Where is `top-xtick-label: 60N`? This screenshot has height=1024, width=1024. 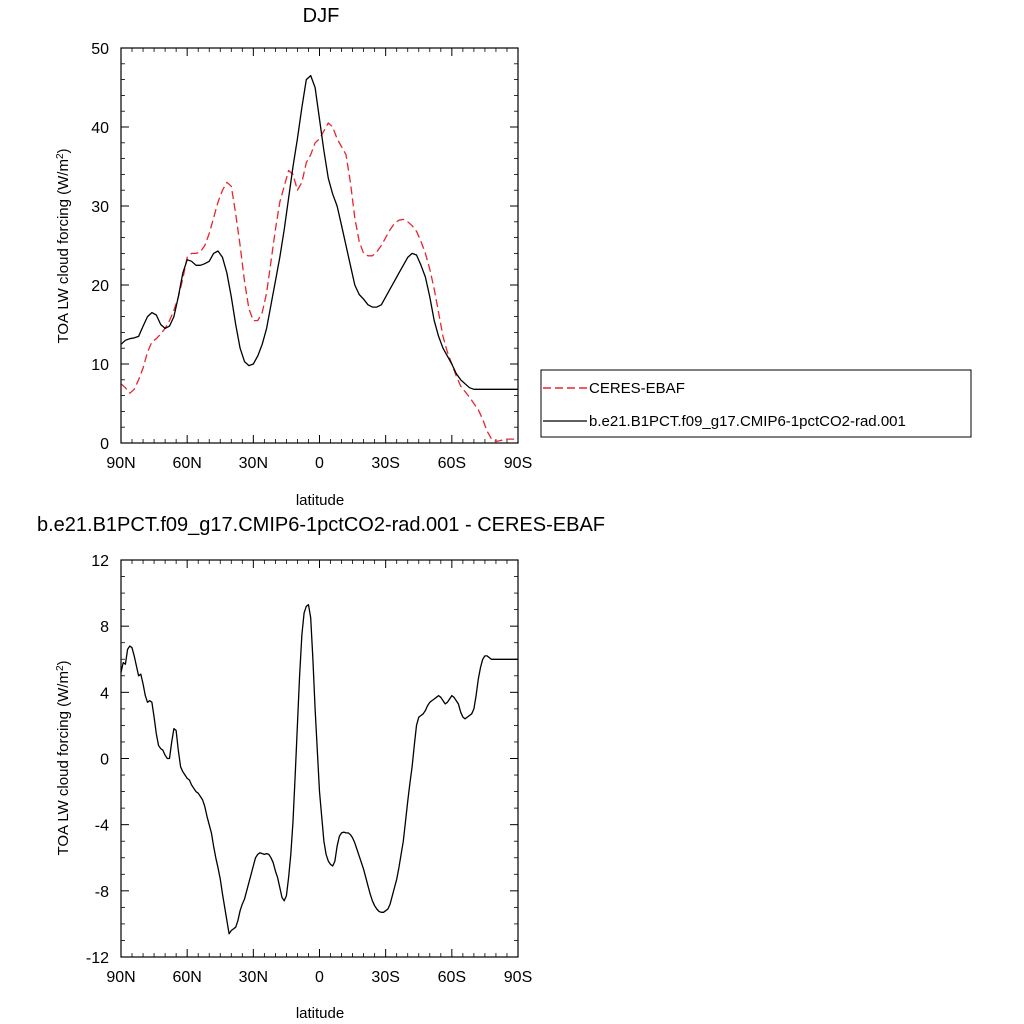
top-xtick-label: 60N is located at coordinates (186, 463).